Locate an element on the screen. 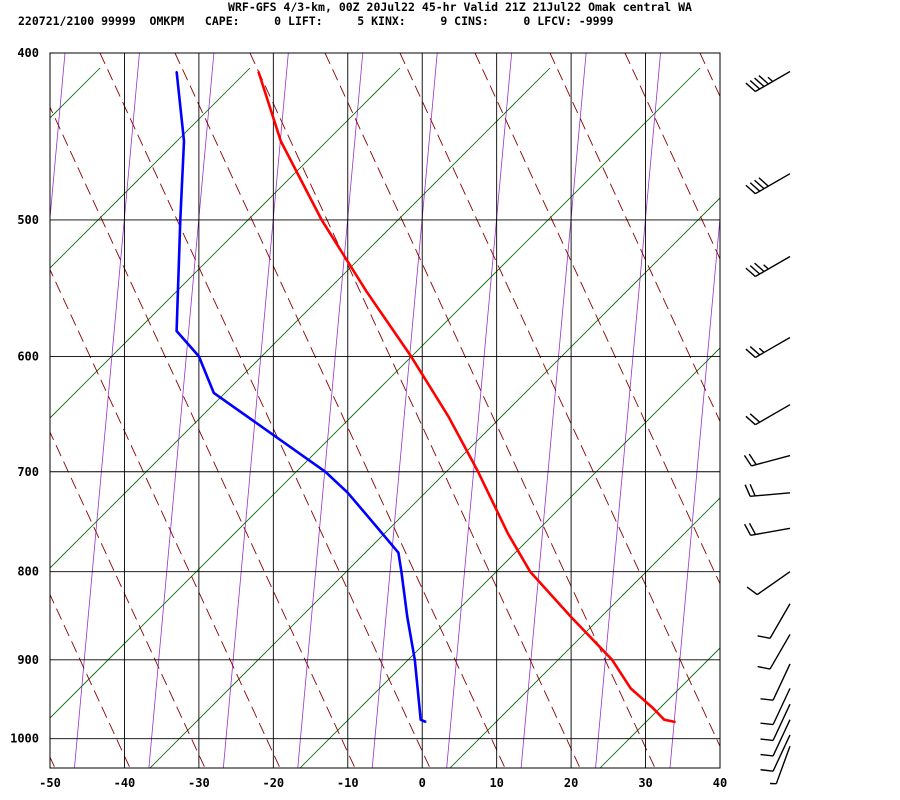 The image size is (900, 800). x-tick-label: 30 is located at coordinates (645, 783).